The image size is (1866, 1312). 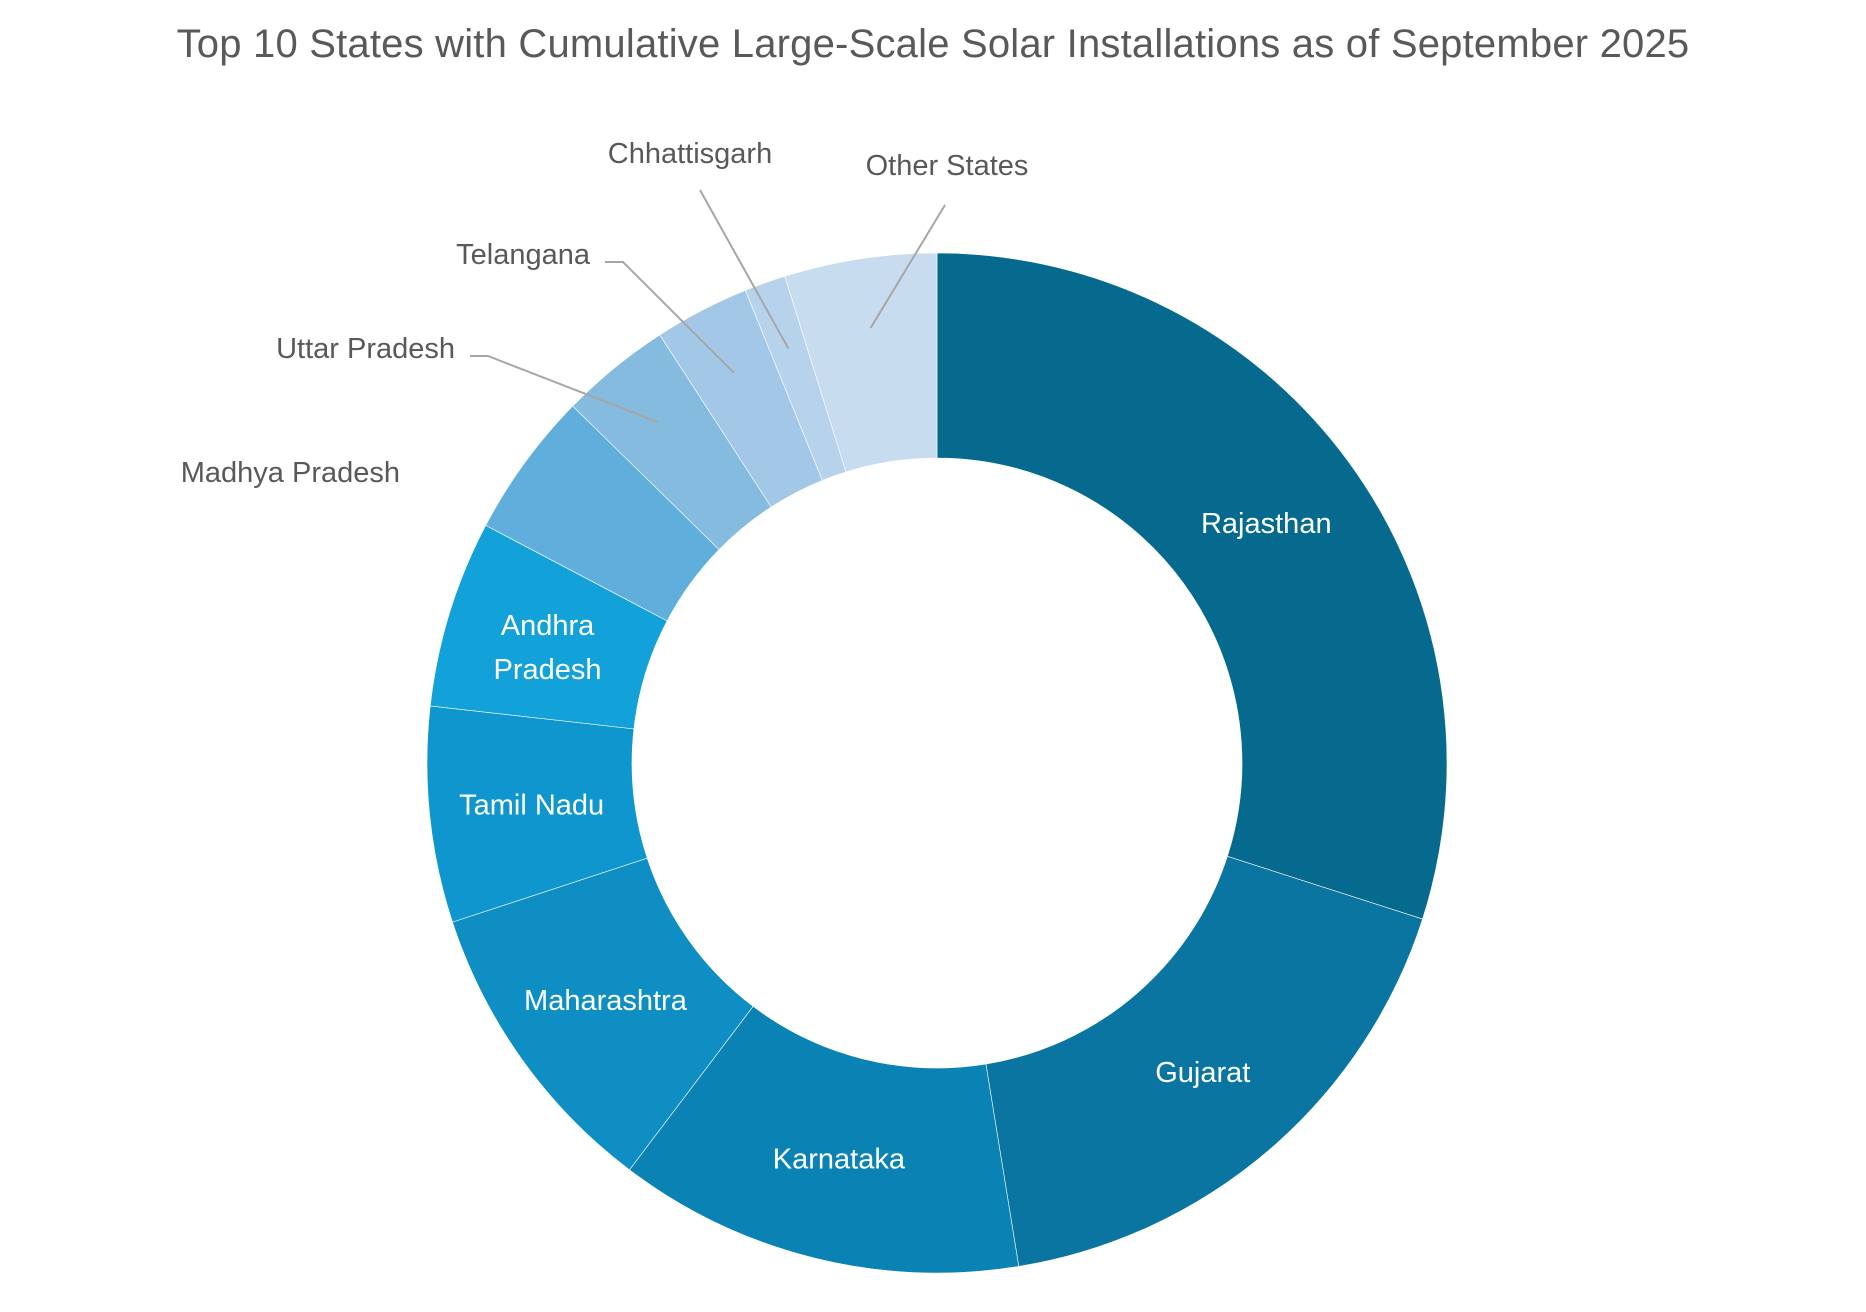 What do you see at coordinates (1202, 1073) in the screenshot?
I see `label-gujarat: Gujarat` at bounding box center [1202, 1073].